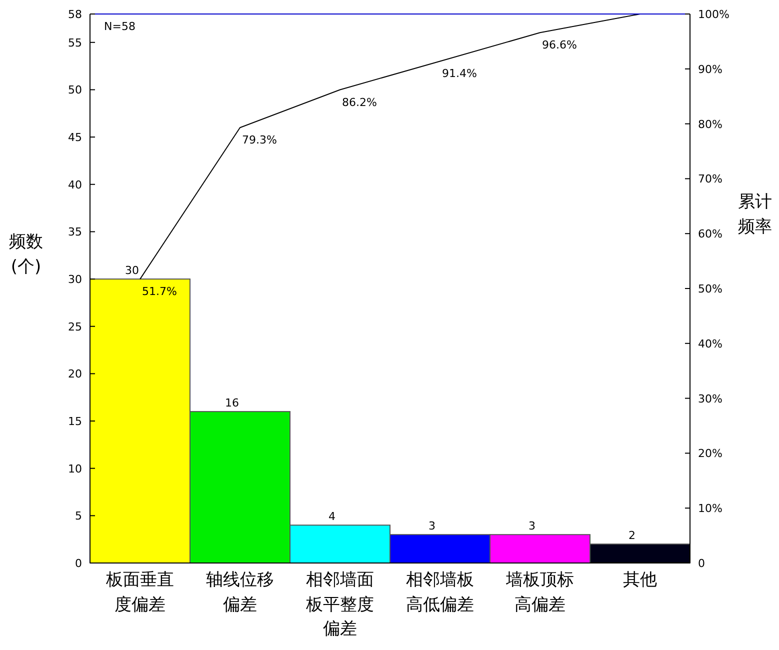  What do you see at coordinates (75, 14) in the screenshot?
I see `y-tick-label: 58` at bounding box center [75, 14].